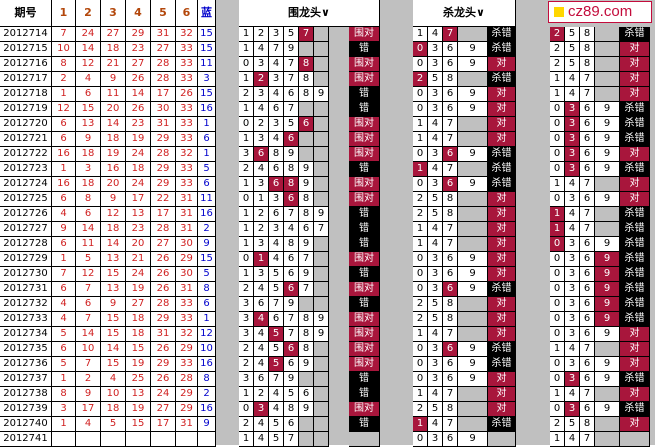 Image resolution: width=655 pixels, height=447 pixels. Describe the element at coordinates (207, 154) in the screenshot. I see `row-blue: 1` at that location.